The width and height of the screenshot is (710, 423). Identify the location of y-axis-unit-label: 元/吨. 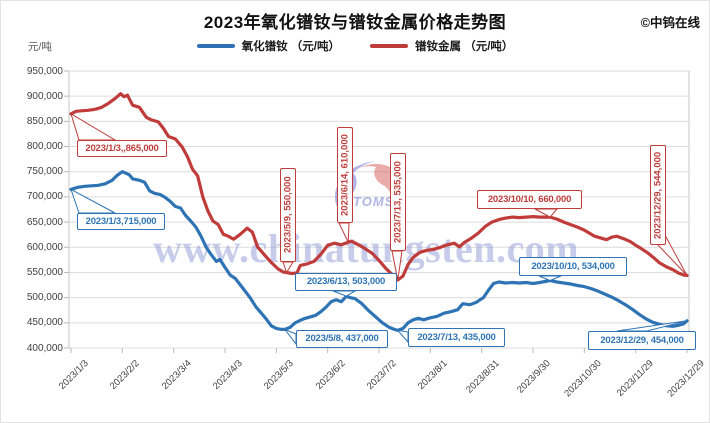
(40, 47).